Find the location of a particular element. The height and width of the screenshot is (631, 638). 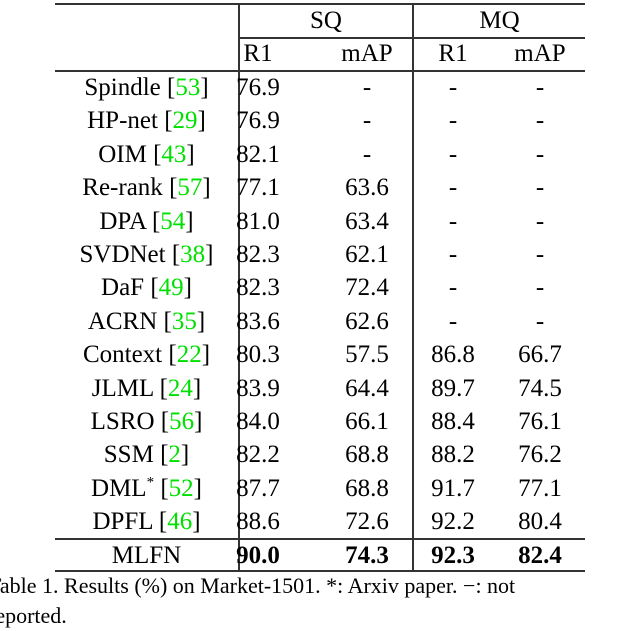

vertical-rule-sq is located at coordinates (239, 287).